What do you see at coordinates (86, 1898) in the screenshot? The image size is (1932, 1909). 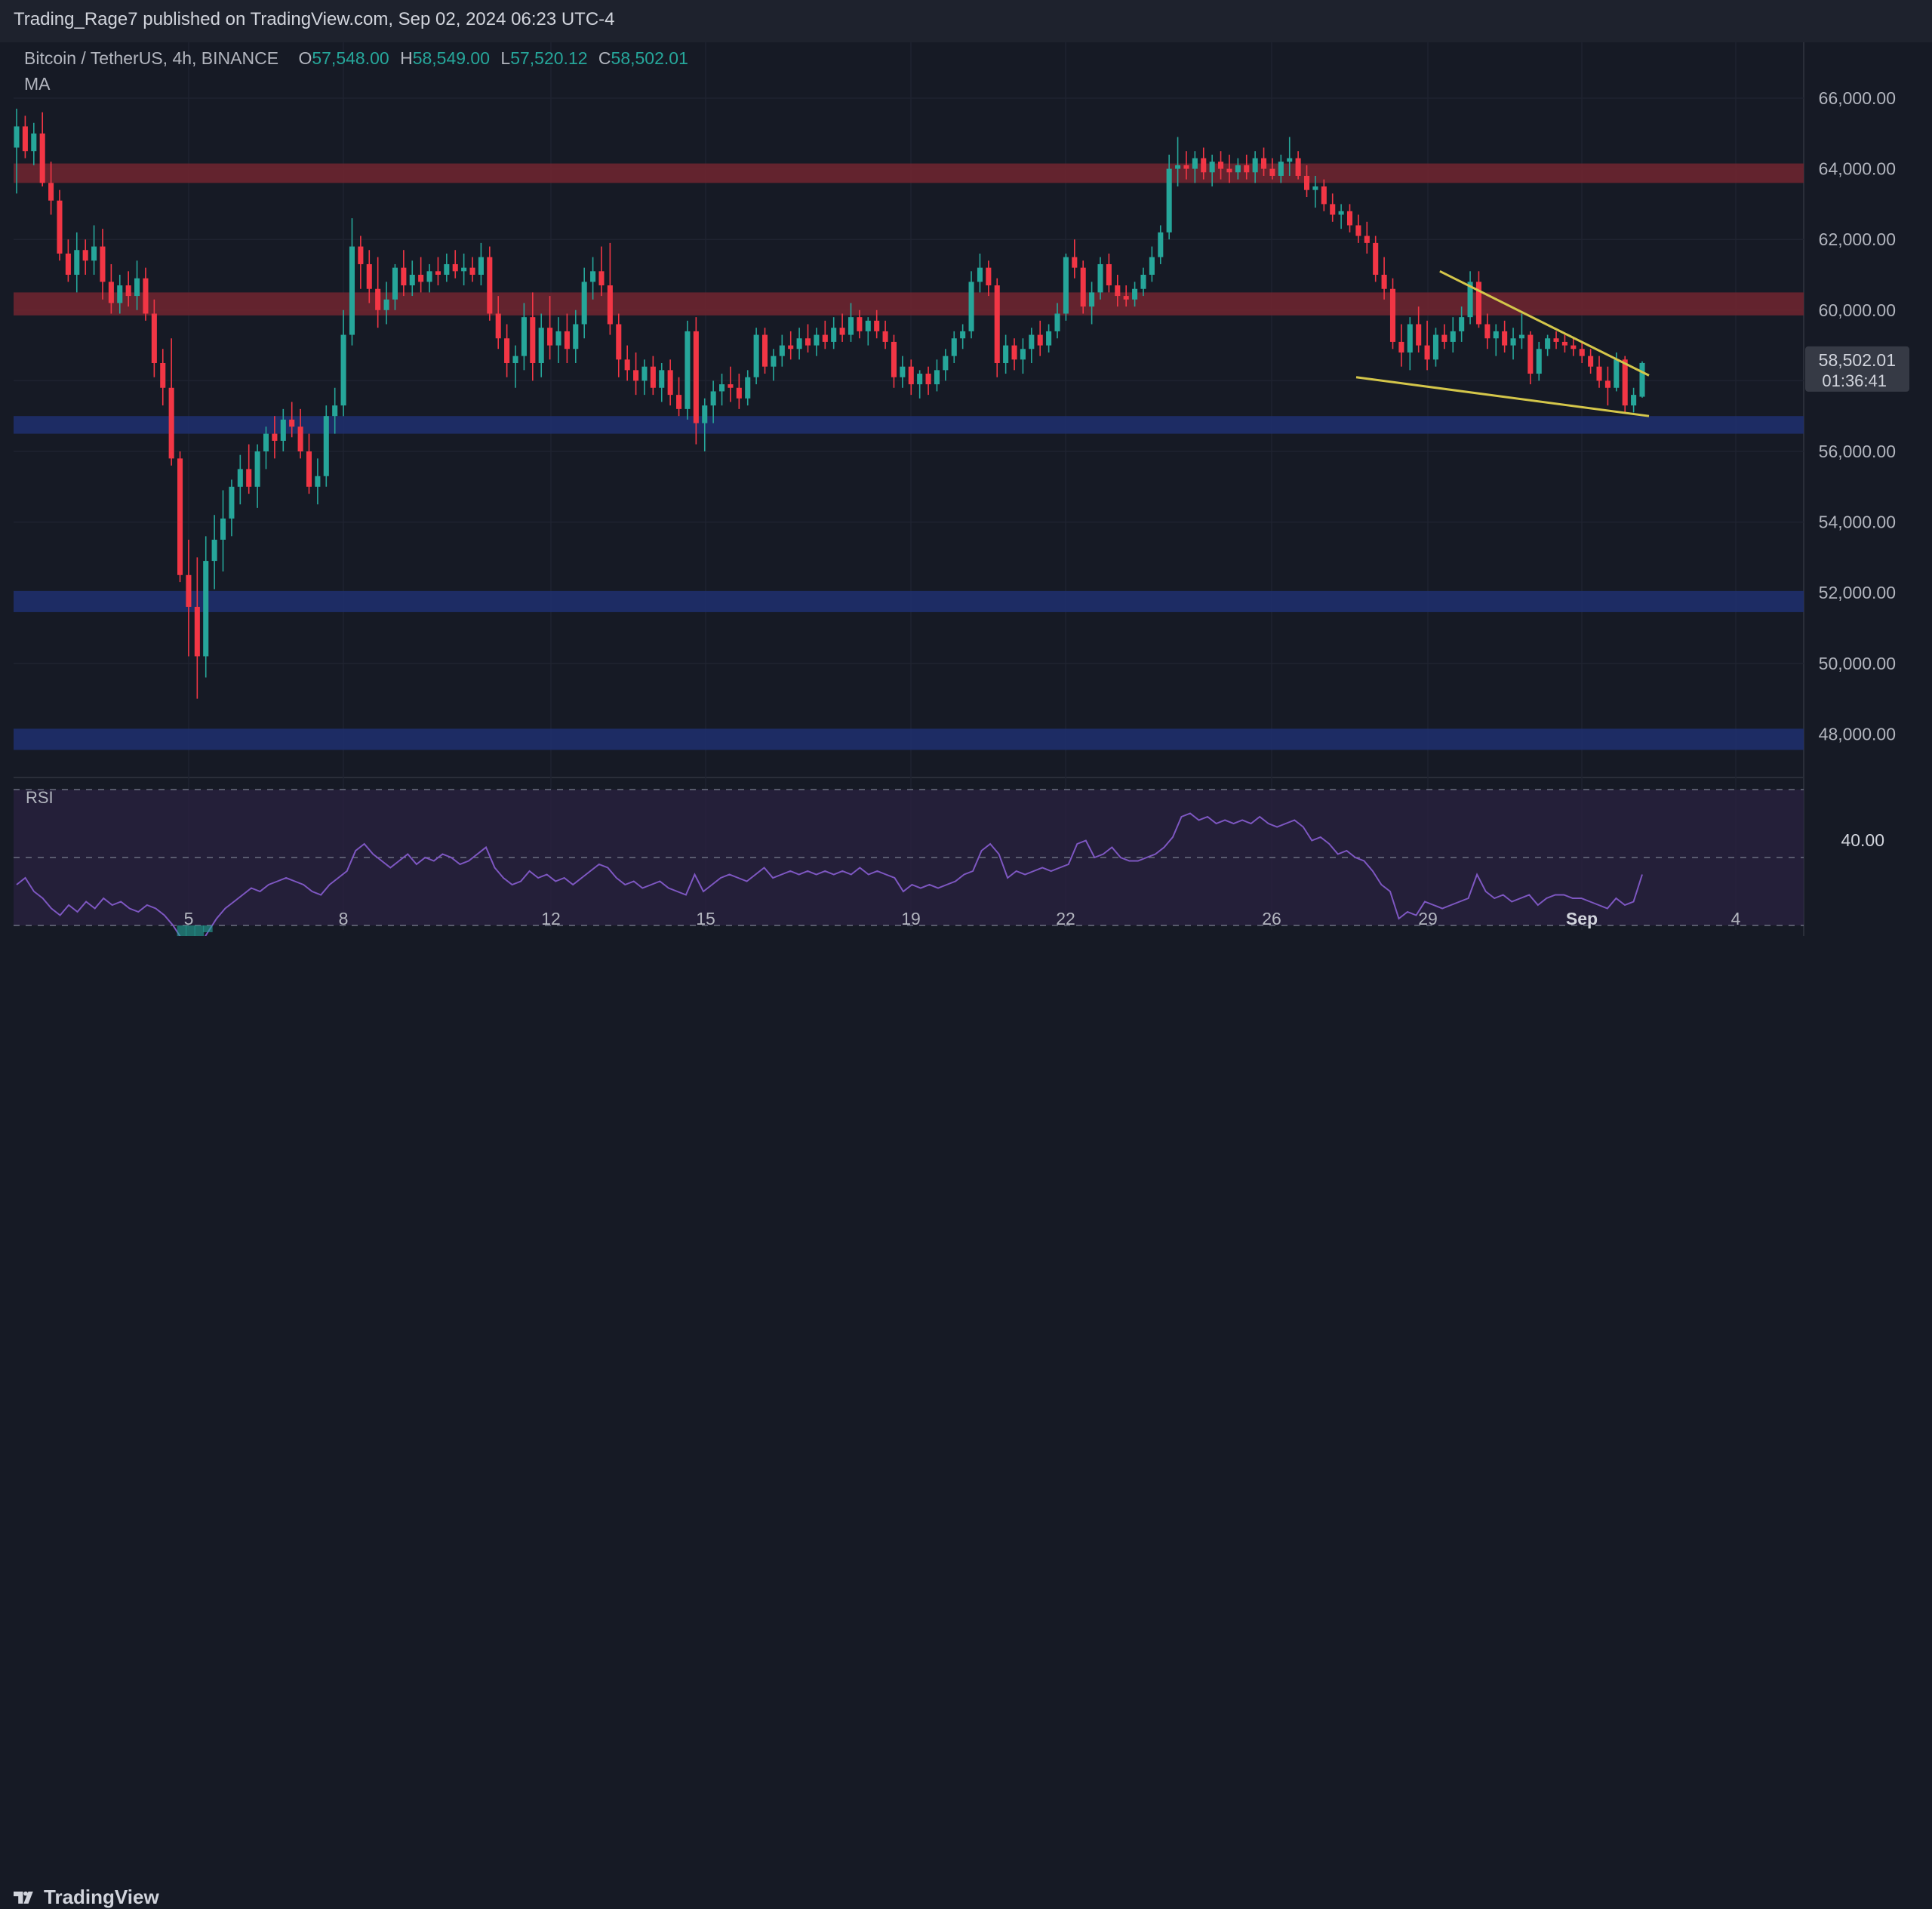 I see `tradingview-logo: TradingView` at bounding box center [86, 1898].